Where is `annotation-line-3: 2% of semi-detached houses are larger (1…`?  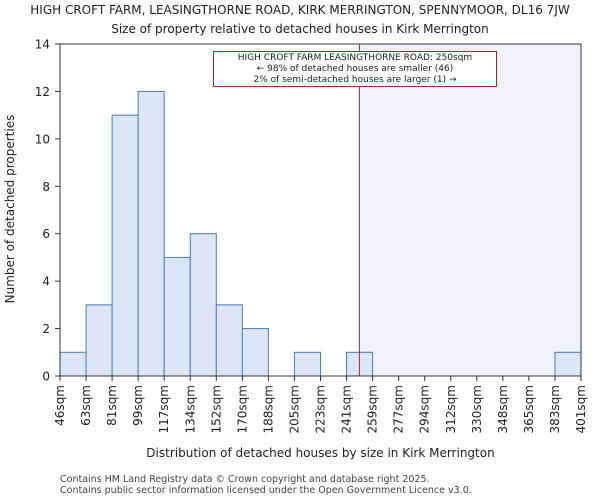
annotation-line-3: 2% of semi-detached houses are larger (1… is located at coordinates (355, 80).